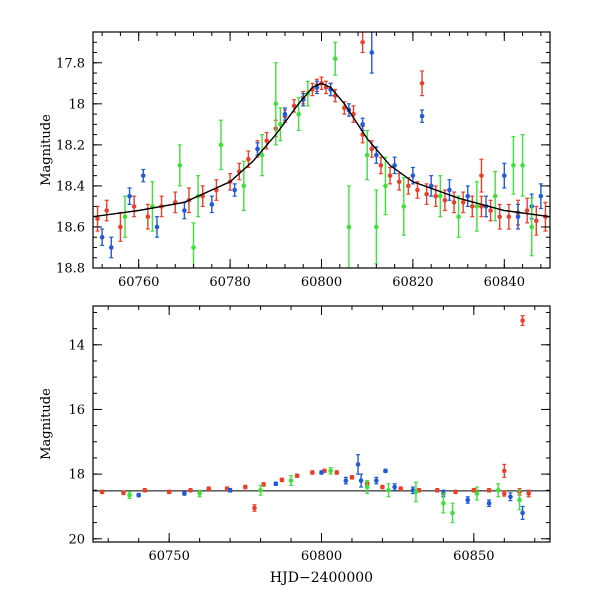 The width and height of the screenshot is (600, 604). What do you see at coordinates (168, 556) in the screenshot?
I see `x-tick-label: 60750` at bounding box center [168, 556].